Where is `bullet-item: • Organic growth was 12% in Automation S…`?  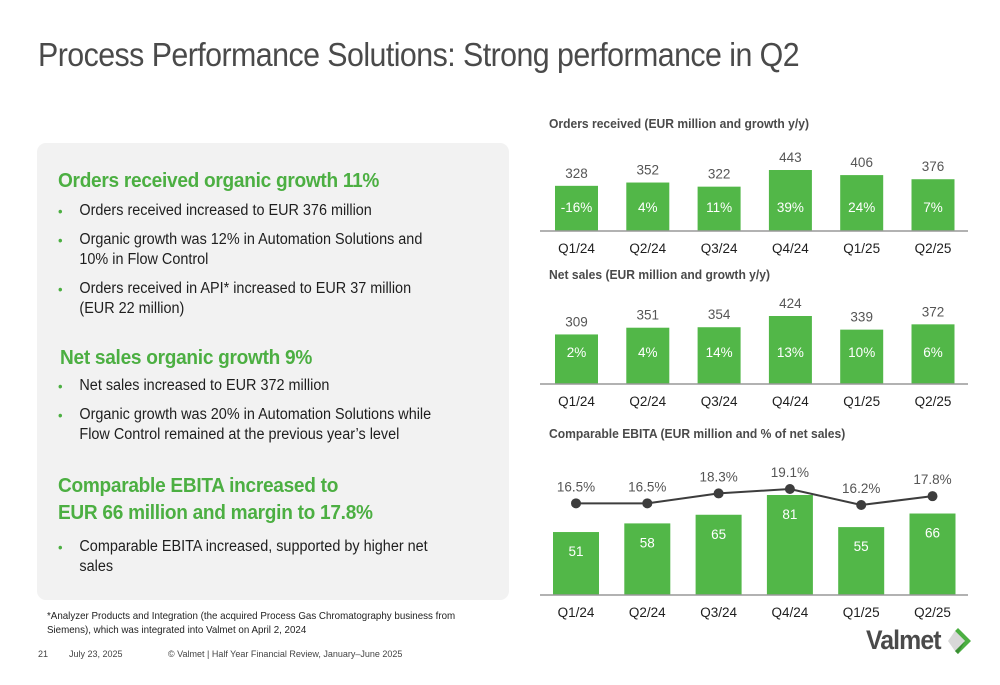
bullet-item: • Organic growth was 12% in Automation S… is located at coordinates (240, 249).